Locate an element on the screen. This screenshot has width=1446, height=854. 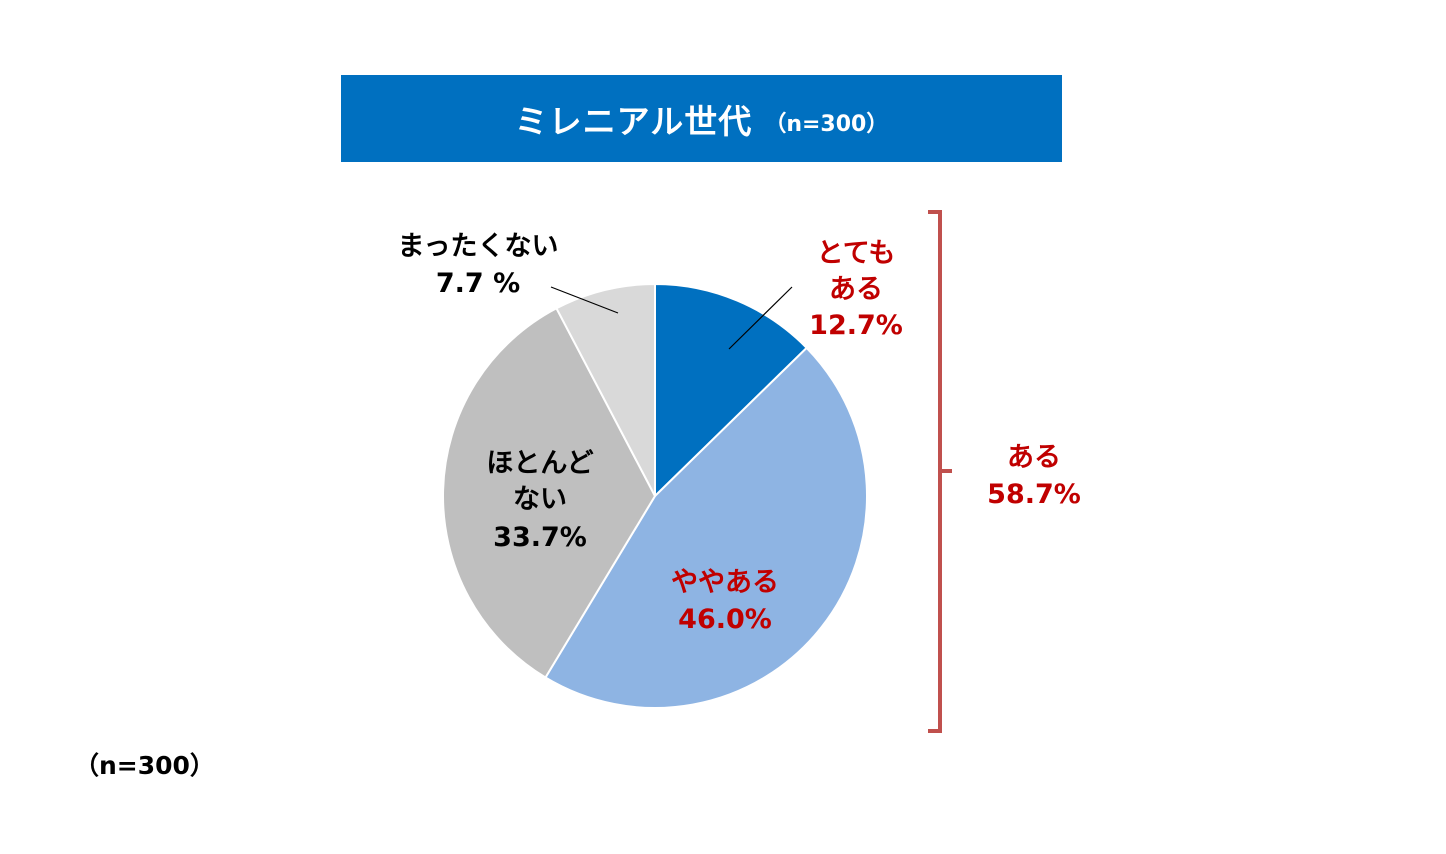
slice-totemo-aru is located at coordinates (731, 390).